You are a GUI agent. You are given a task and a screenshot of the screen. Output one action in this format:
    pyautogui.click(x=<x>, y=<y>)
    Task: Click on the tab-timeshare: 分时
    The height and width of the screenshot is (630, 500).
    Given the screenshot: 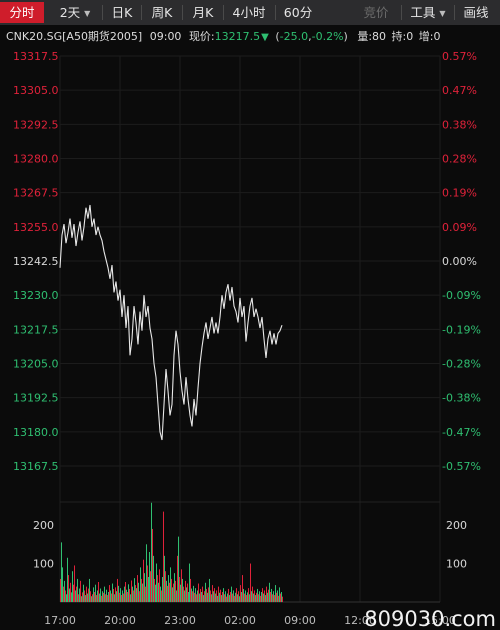 What is the action you would take?
    pyautogui.click(x=22, y=12)
    